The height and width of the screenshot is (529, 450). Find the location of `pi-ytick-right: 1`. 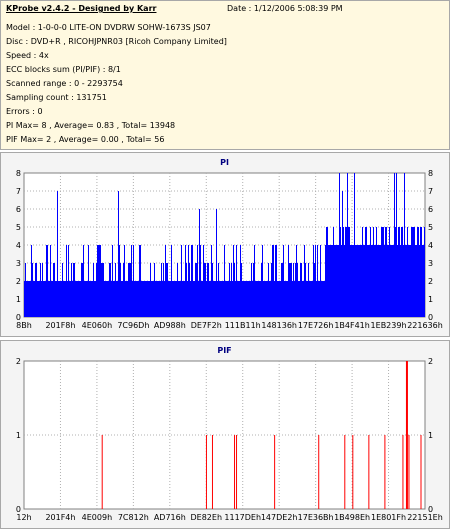

pi-ytick-right: 1 is located at coordinates (430, 299).